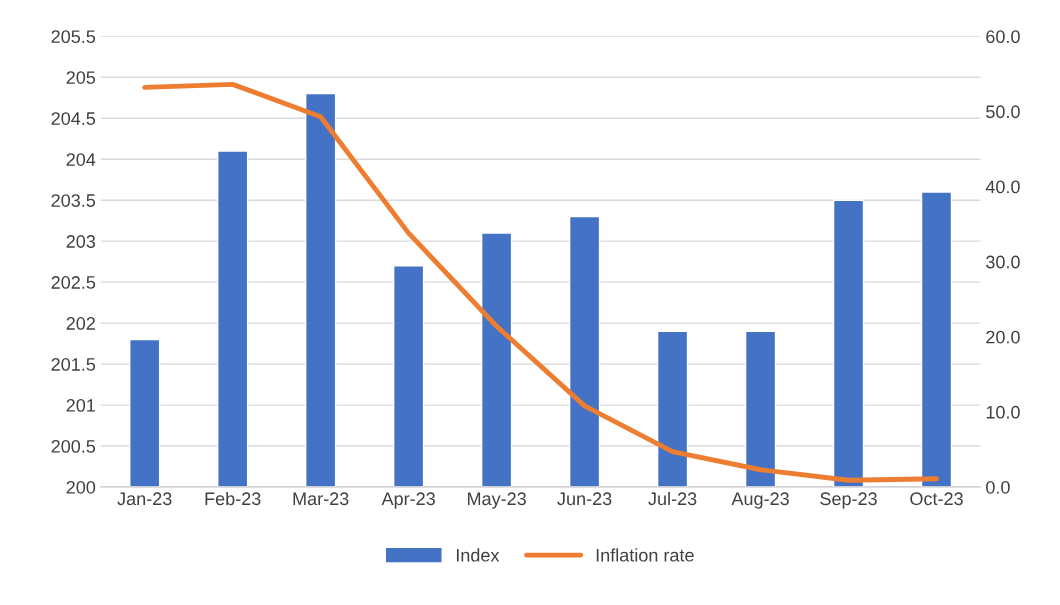 This screenshot has width=1060, height=605. Describe the element at coordinates (80, 405) in the screenshot. I see `y-tick-label: 201` at that location.